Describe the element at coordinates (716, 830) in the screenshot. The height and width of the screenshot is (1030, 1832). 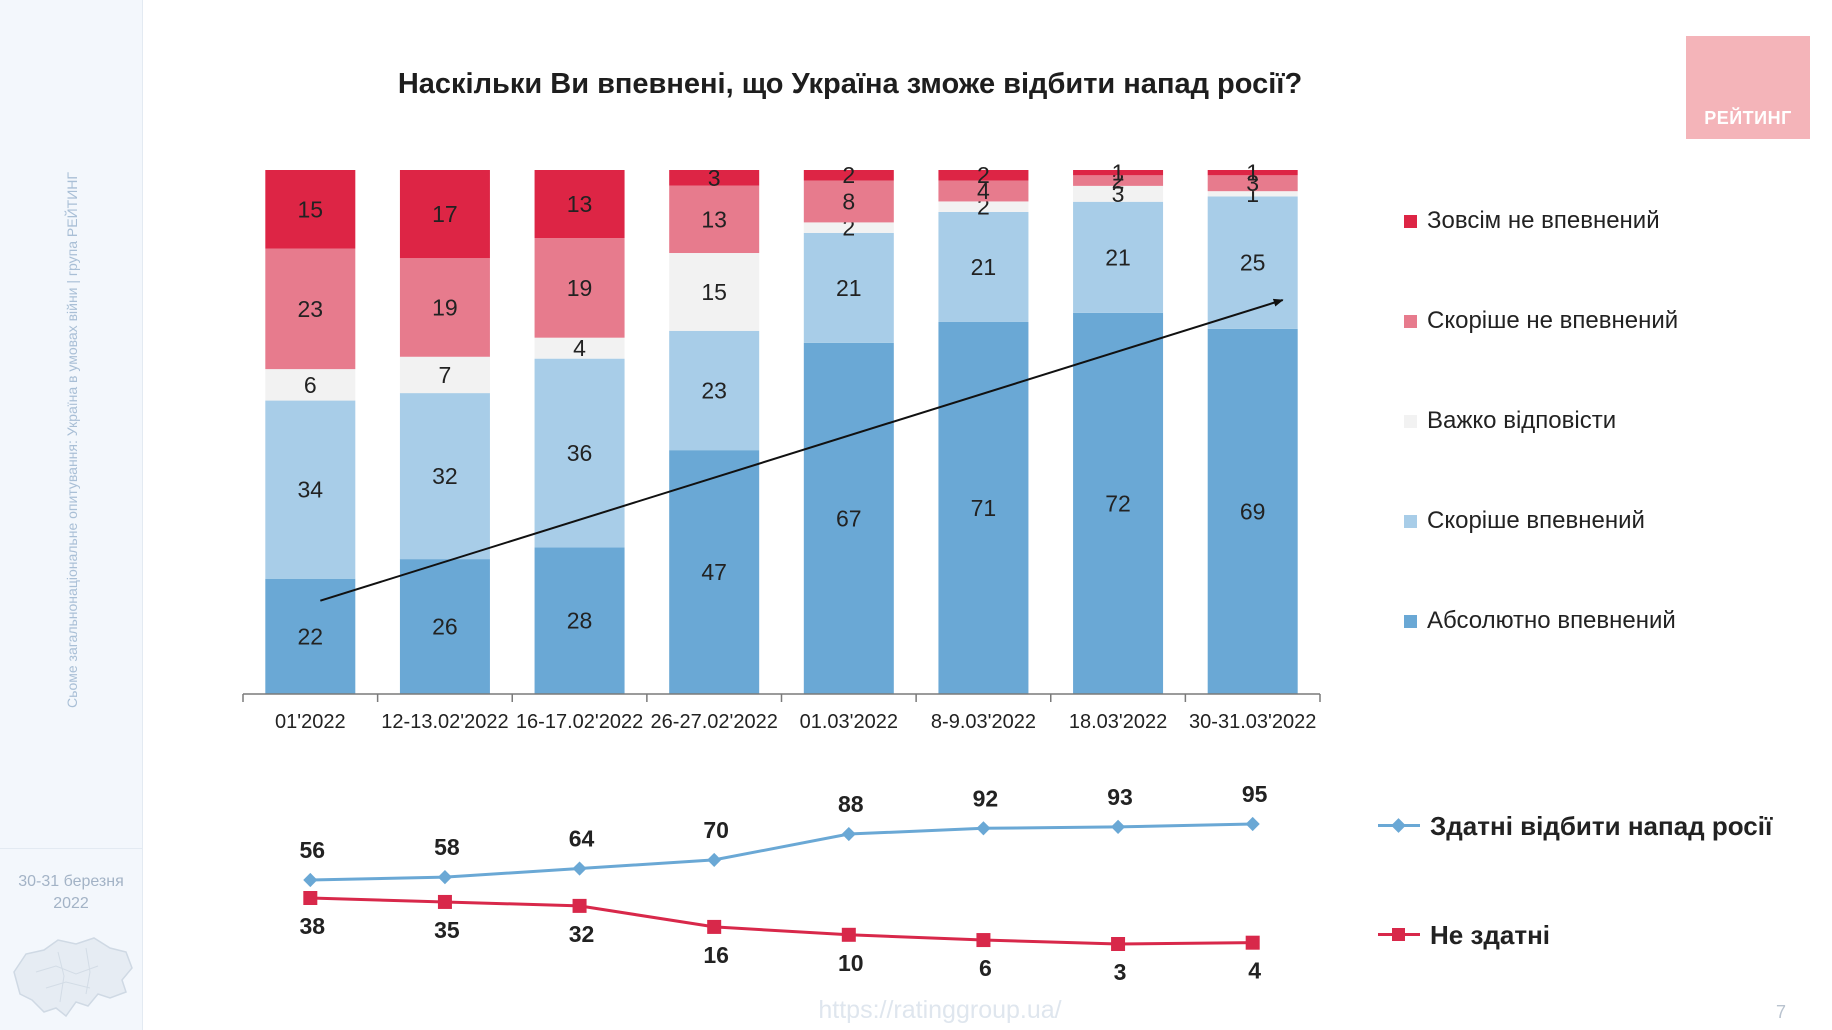
I see `data-label: 70` at that location.